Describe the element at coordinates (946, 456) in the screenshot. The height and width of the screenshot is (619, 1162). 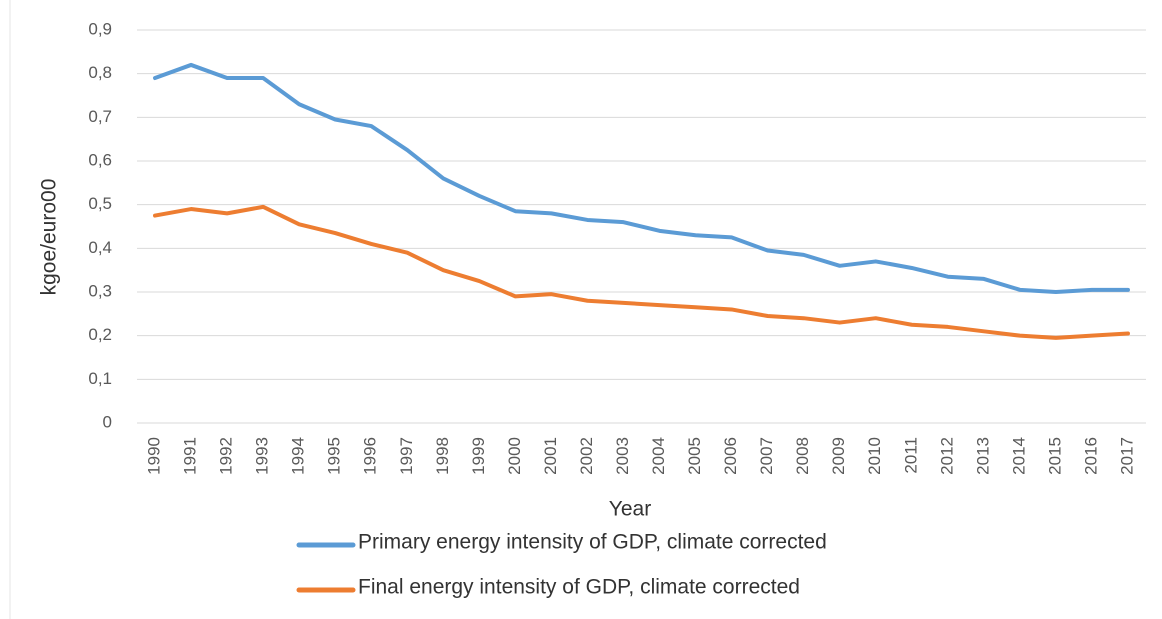
I see `x-tick-label: 2012` at that location.